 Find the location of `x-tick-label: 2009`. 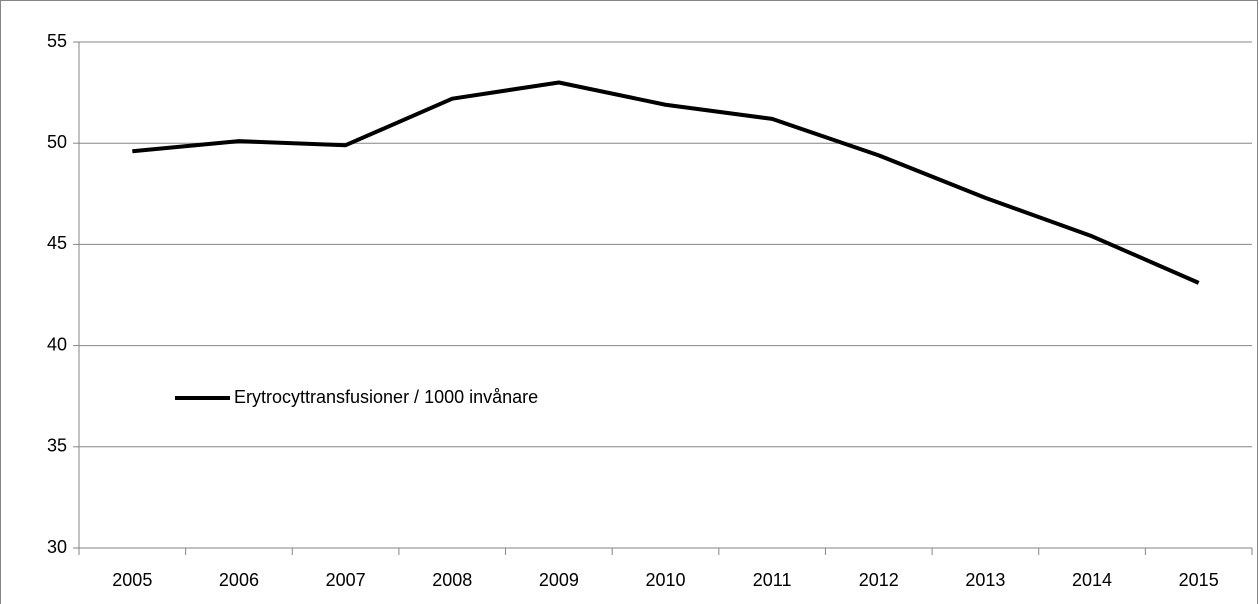

x-tick-label: 2009 is located at coordinates (559, 580).